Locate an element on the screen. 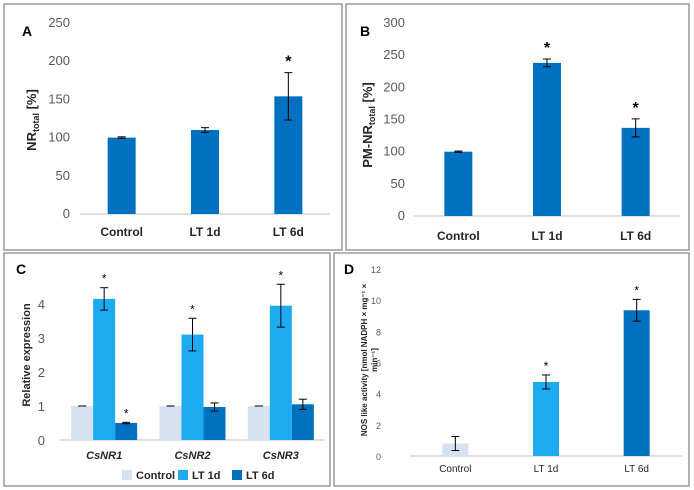 Image resolution: width=694 pixels, height=490 pixels. panel-c-gene-label: CsNR3 is located at coordinates (281, 456).